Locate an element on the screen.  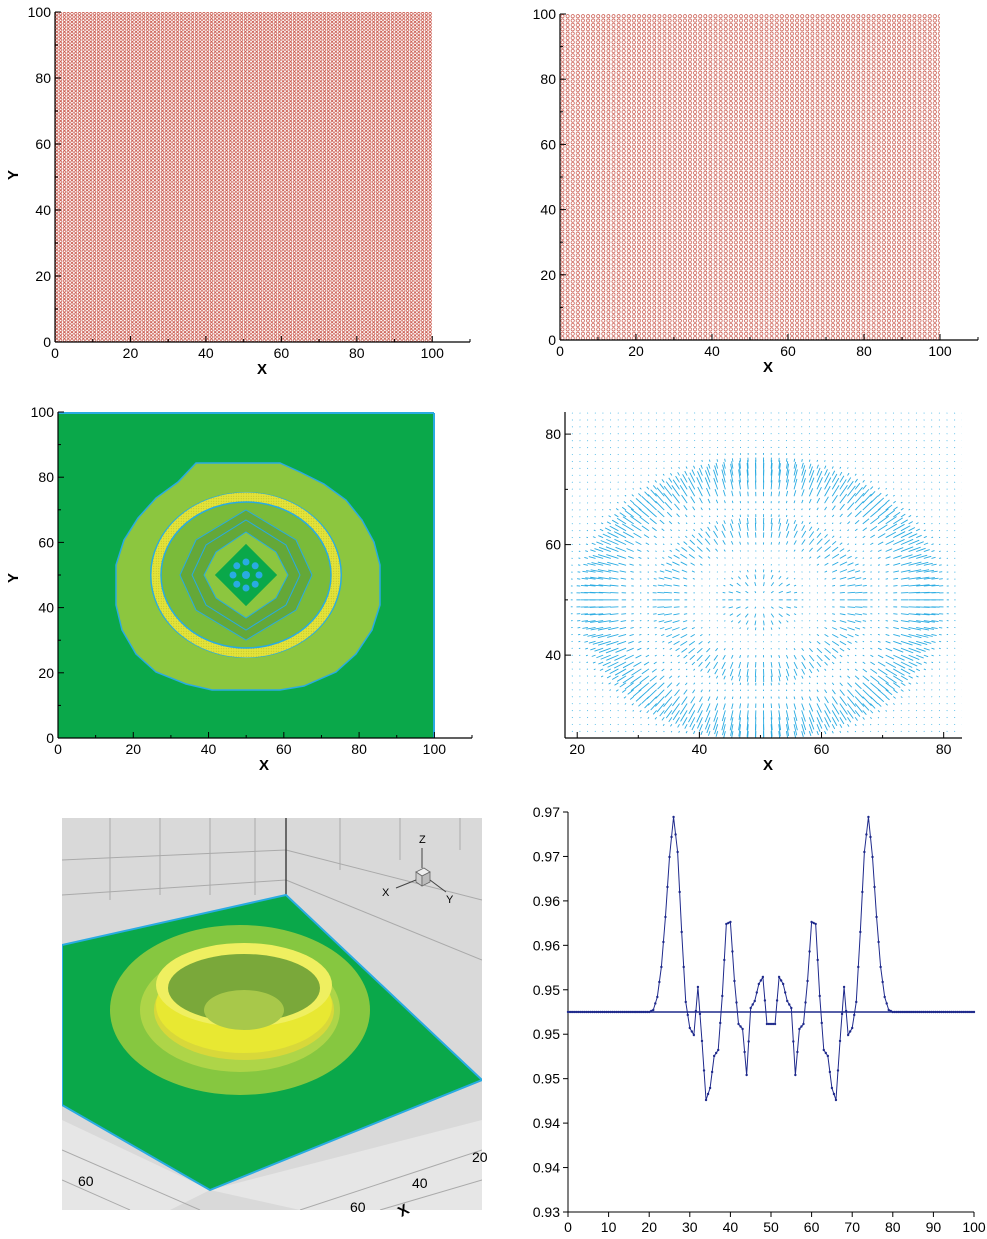
y-axis-label: Y is located at coordinates (13, 175).